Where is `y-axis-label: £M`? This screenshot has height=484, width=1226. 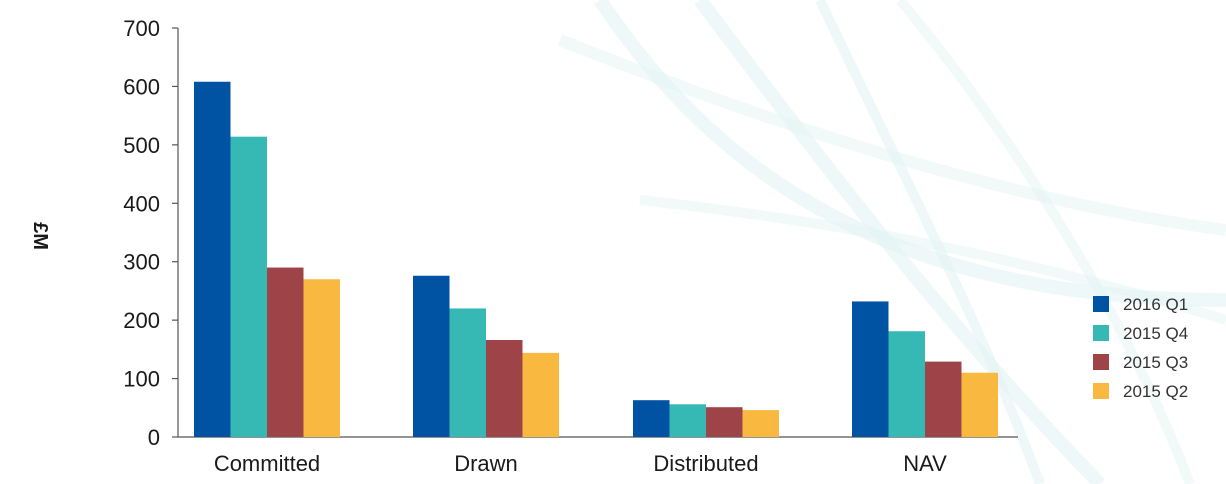 y-axis-label: £M is located at coordinates (40, 236).